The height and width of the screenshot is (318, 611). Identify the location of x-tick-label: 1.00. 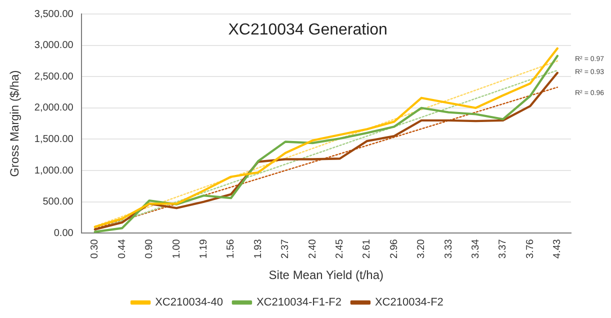
(176, 248).